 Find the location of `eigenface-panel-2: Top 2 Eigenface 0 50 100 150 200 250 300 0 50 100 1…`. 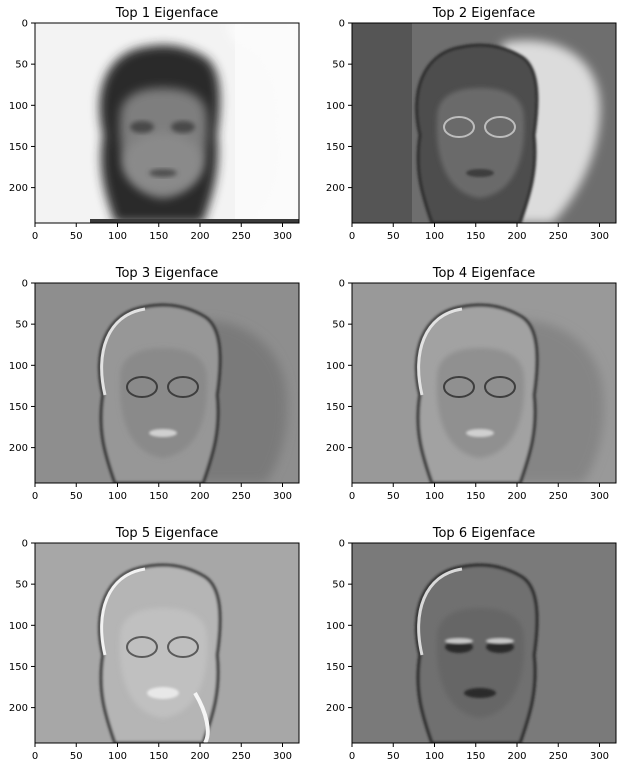

eigenface-panel-2: Top 2 Eigenface 0 50 100 150 200 250 300 0 50 100 1… is located at coordinates (471, 124).